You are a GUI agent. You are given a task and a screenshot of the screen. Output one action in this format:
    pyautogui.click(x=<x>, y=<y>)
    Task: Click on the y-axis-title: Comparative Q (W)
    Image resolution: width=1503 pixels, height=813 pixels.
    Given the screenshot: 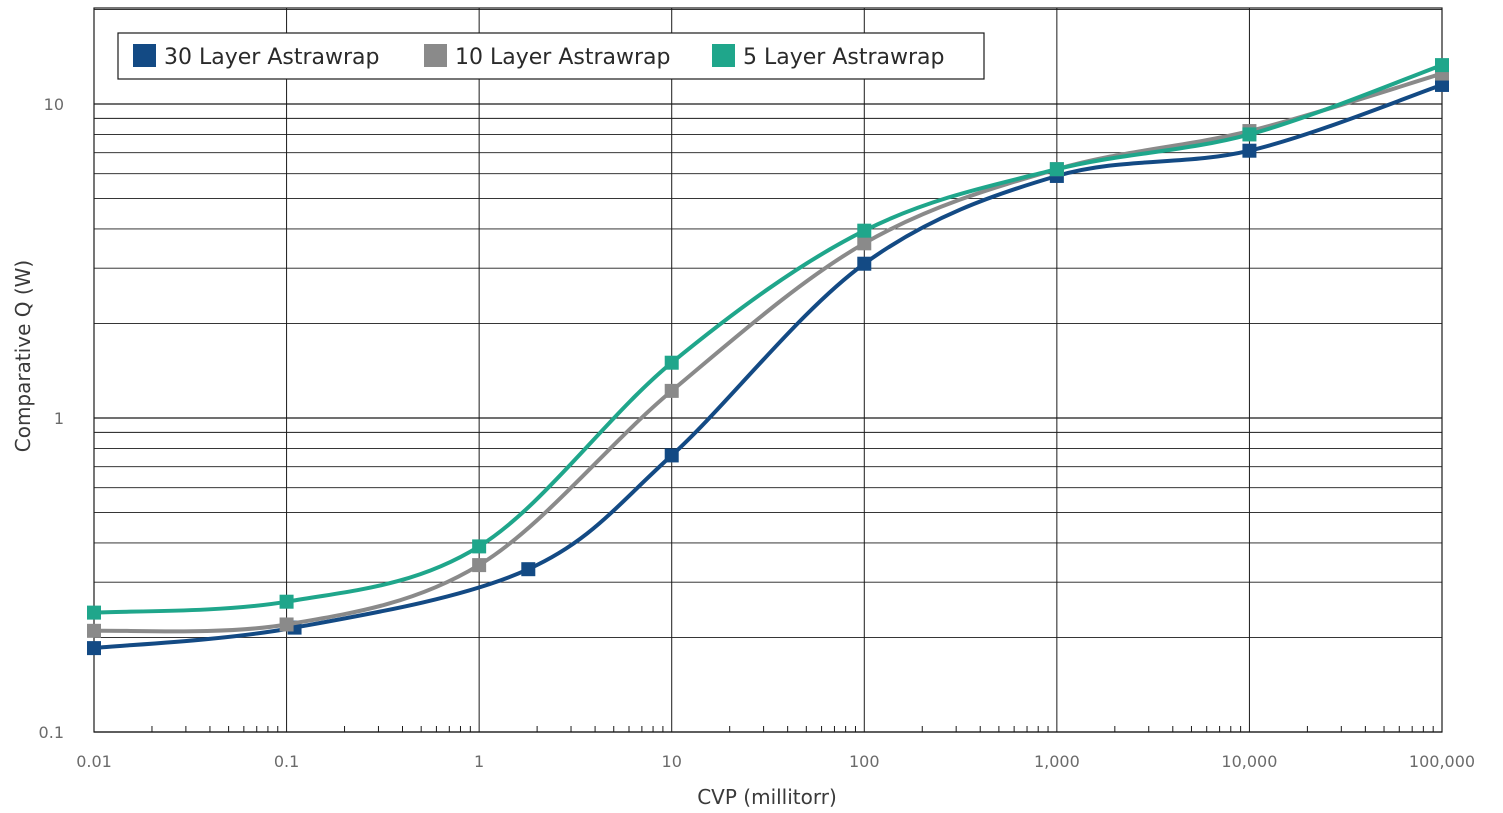 What is the action you would take?
    pyautogui.click(x=23, y=356)
    